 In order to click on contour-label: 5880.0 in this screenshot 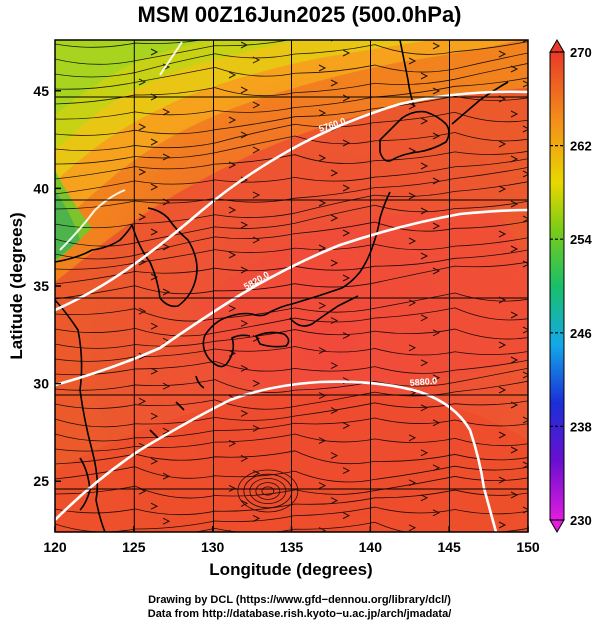, I will do `click(423, 382)`.